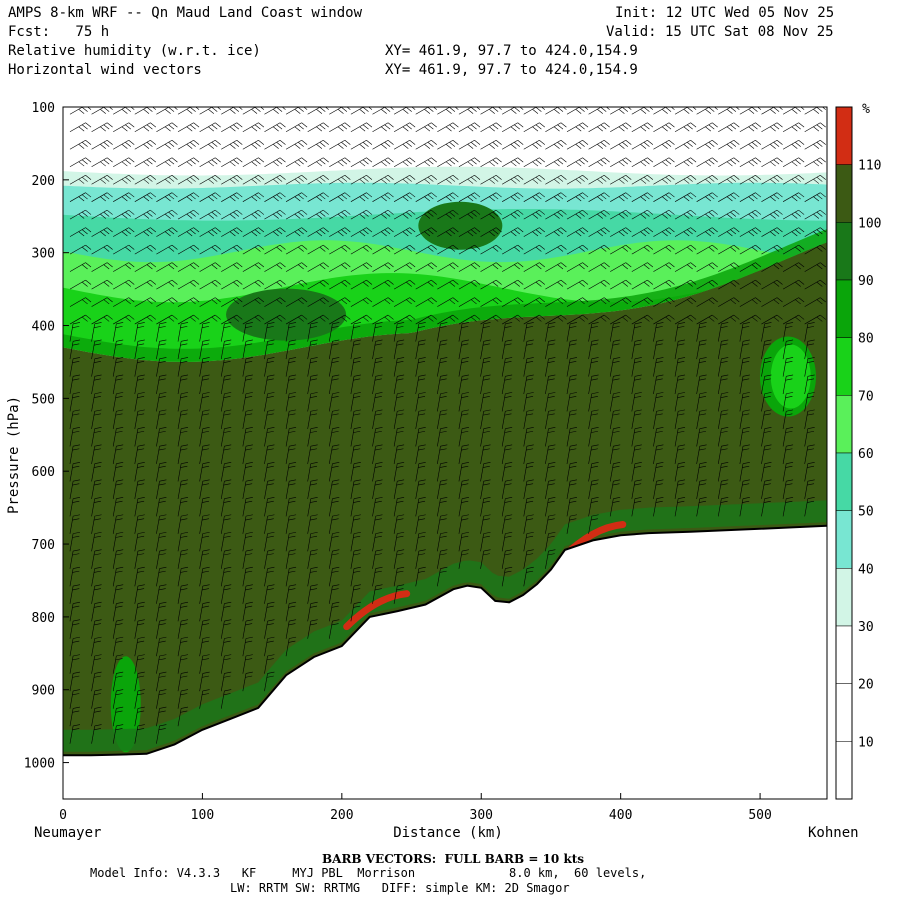  I want to click on colorbar-label: 80, so click(866, 339).